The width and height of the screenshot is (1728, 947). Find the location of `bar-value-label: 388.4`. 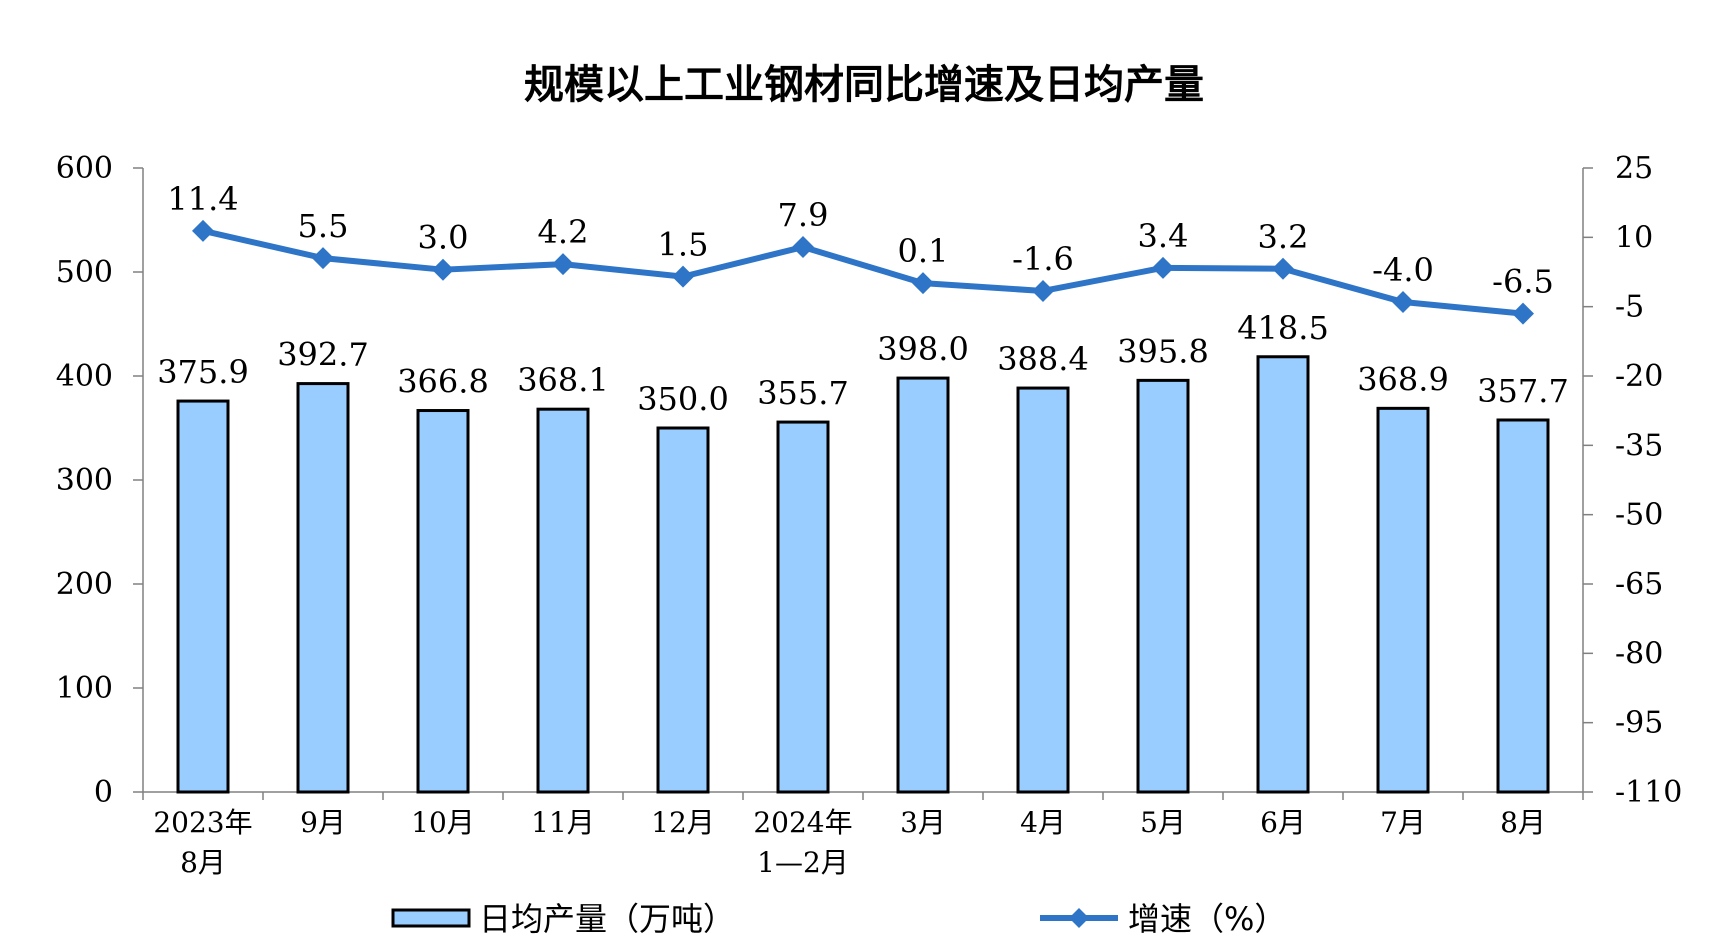

bar-value-label: 388.4 is located at coordinates (1043, 359).